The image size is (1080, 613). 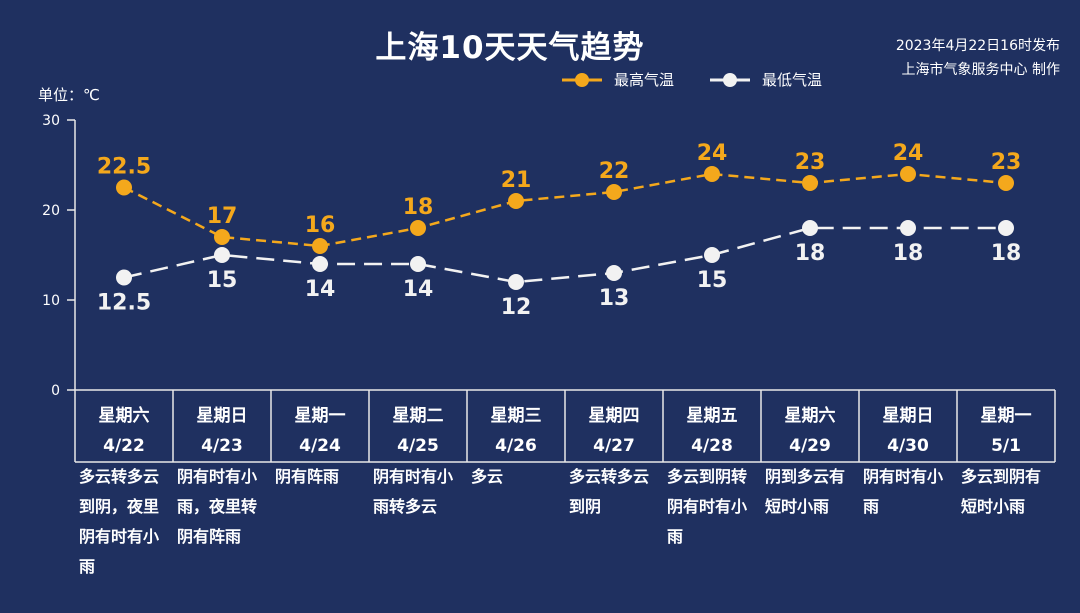 I want to click on issuer: 上海市气象服务中心 制作, so click(x=980, y=70).